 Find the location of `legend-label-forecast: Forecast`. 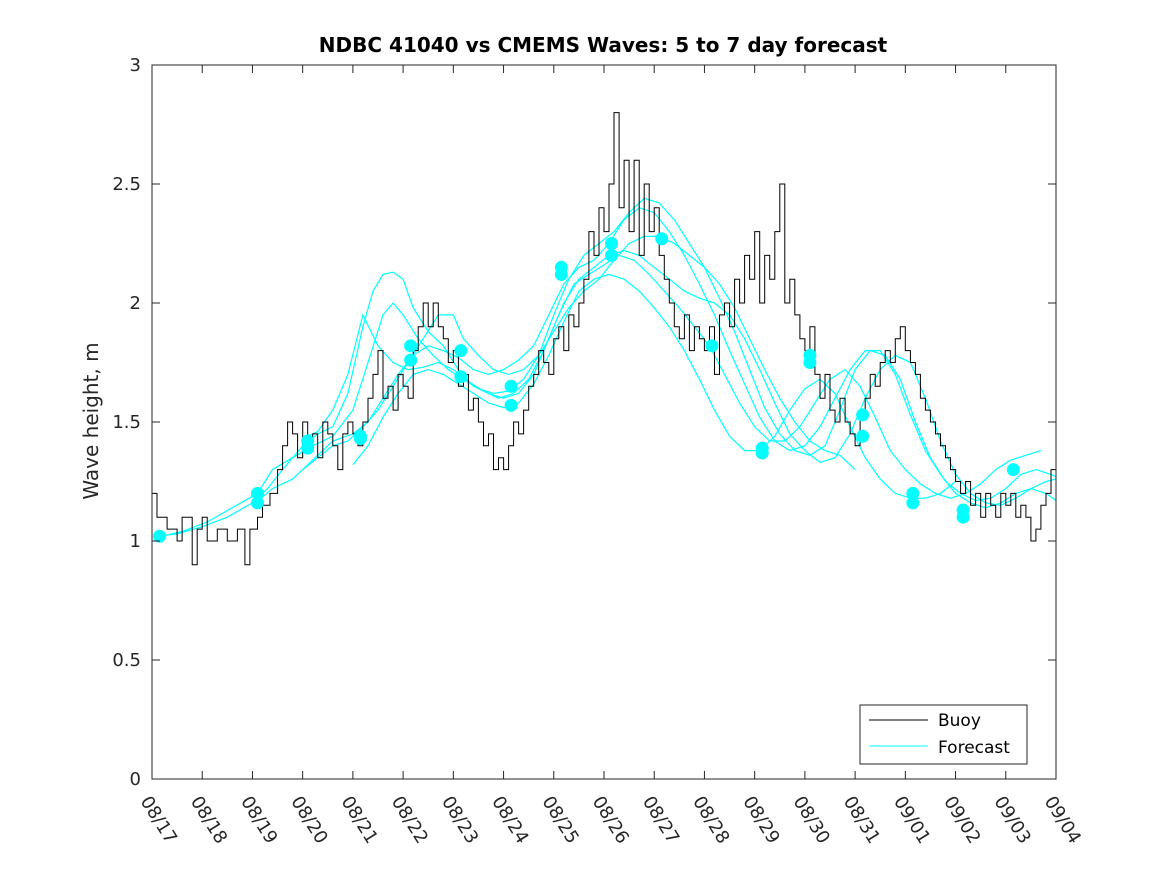

legend-label-forecast: Forecast is located at coordinates (974, 748).